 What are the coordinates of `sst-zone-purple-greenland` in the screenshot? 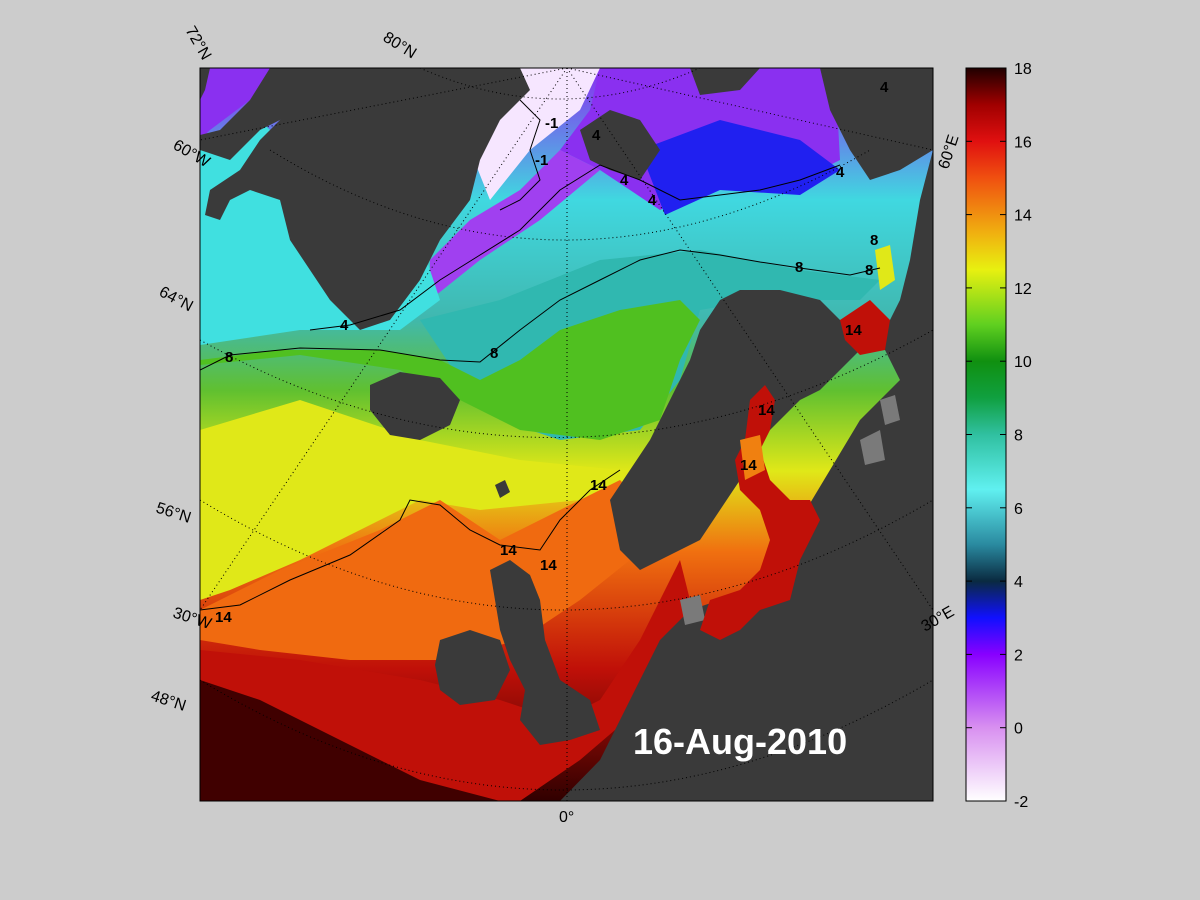 It's located at (515, 225).